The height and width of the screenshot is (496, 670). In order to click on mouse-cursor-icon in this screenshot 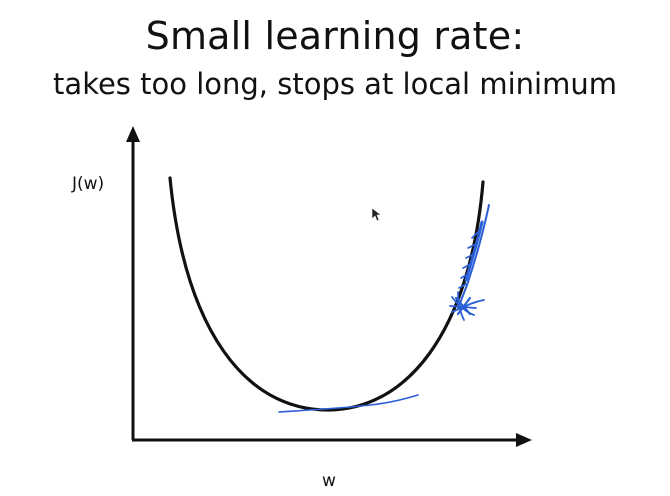, I will do `click(376, 214)`.